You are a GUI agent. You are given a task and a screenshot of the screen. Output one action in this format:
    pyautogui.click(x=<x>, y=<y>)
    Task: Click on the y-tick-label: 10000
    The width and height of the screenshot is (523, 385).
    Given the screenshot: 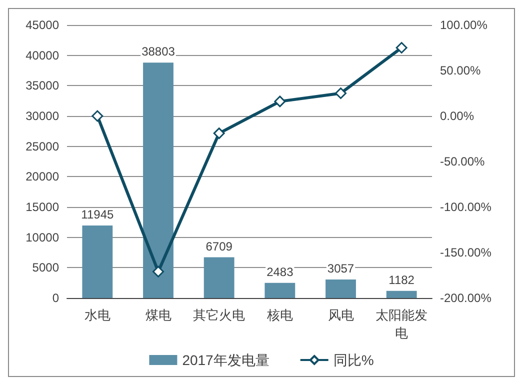 What is the action you would take?
    pyautogui.click(x=43, y=237)
    